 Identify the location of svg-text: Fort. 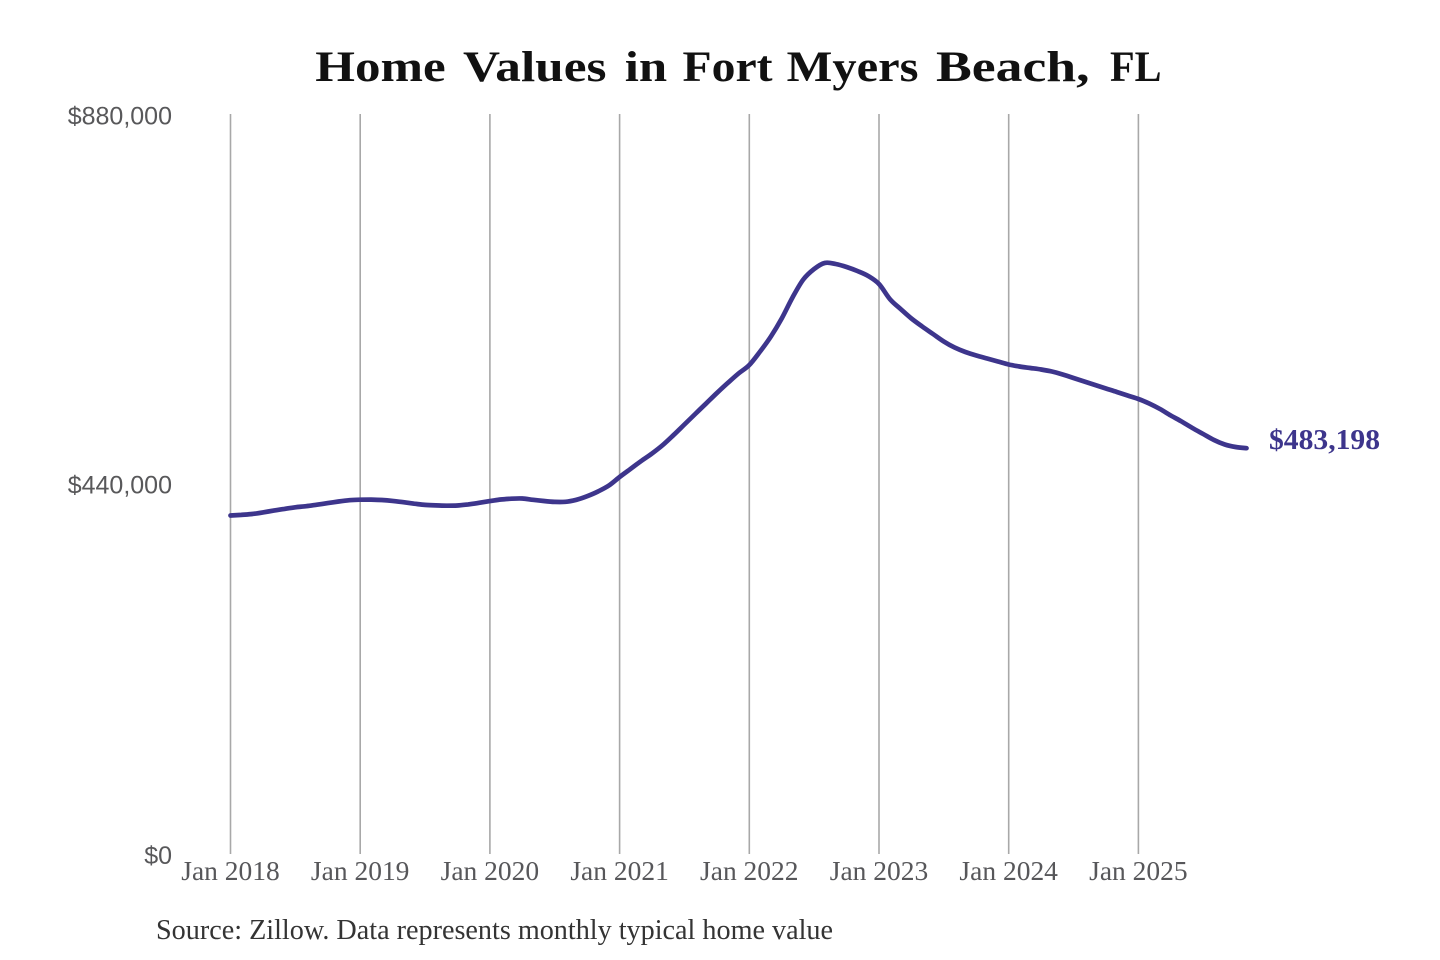
(728, 67).